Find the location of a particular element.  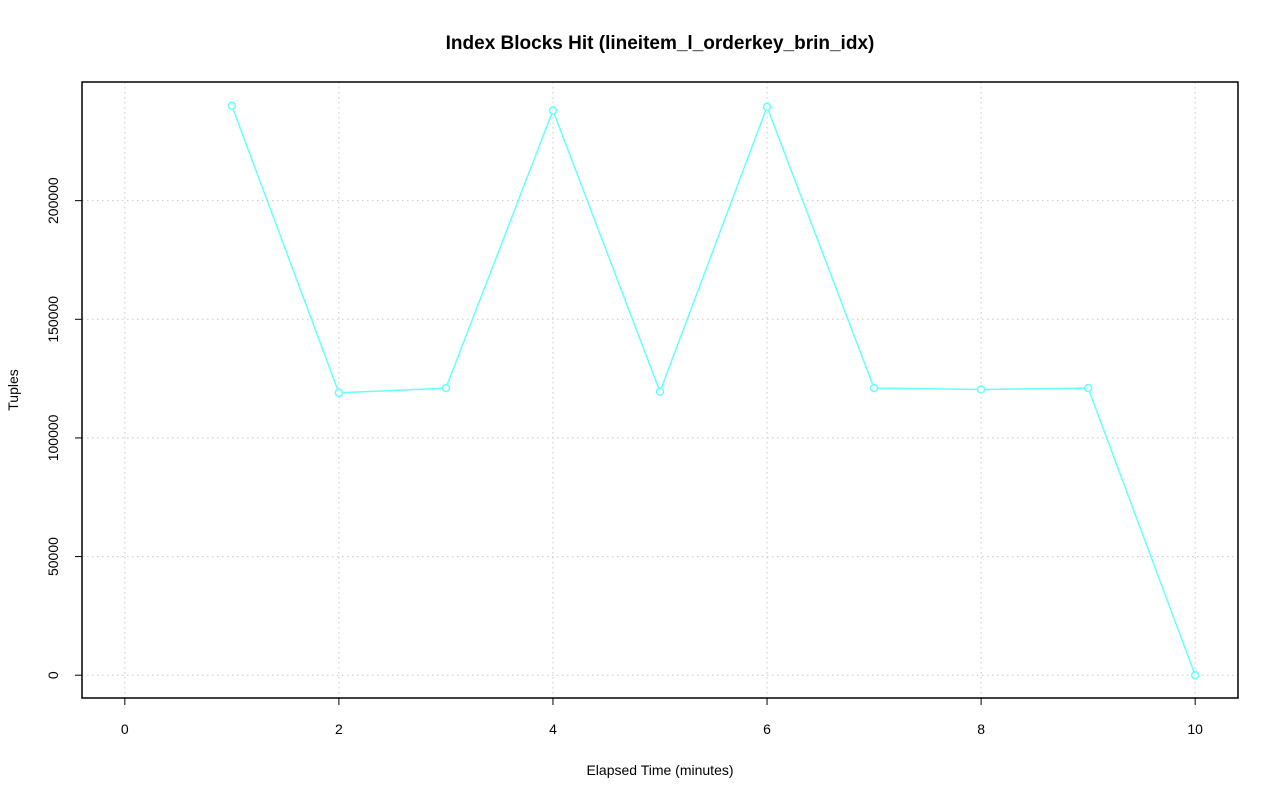

y-tick-label: 150000 is located at coordinates (53, 319).